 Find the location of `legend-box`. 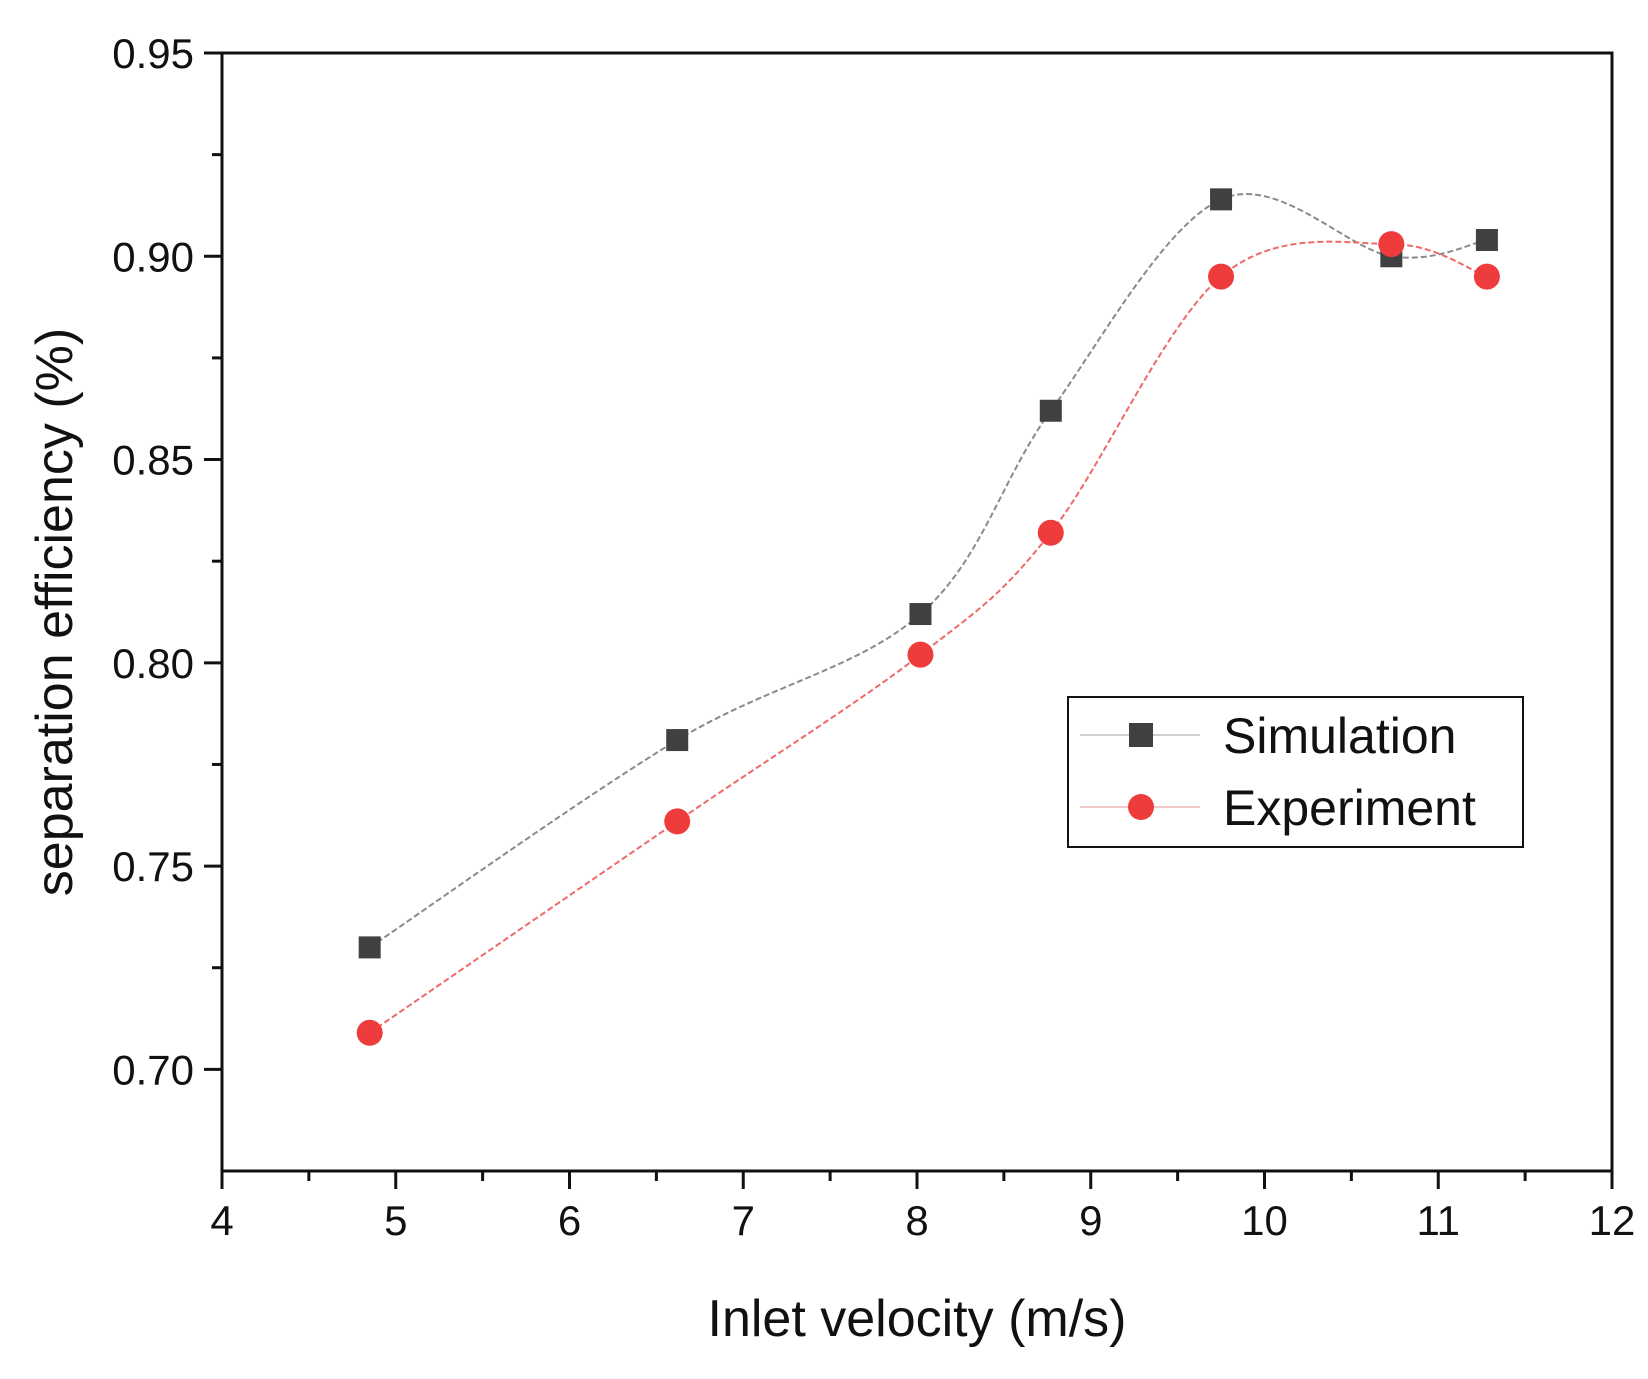

legend-box is located at coordinates (1295, 772).